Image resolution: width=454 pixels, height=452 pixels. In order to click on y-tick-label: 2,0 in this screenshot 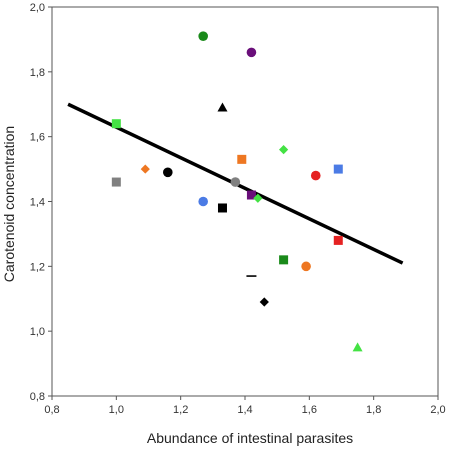, I will do `click(37, 8)`.